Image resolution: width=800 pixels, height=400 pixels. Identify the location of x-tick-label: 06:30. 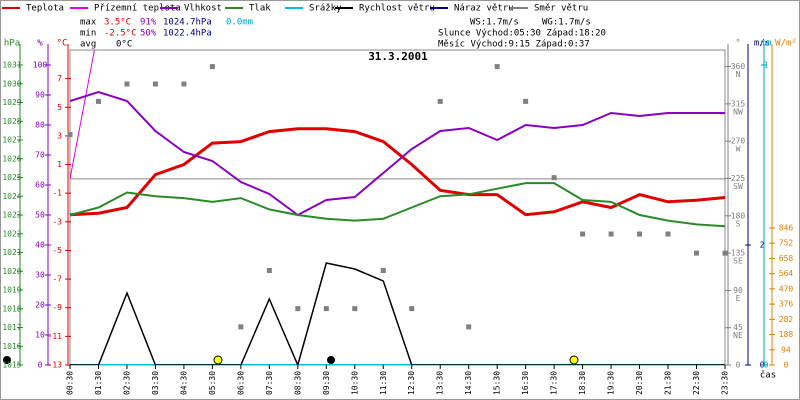
(240, 383).